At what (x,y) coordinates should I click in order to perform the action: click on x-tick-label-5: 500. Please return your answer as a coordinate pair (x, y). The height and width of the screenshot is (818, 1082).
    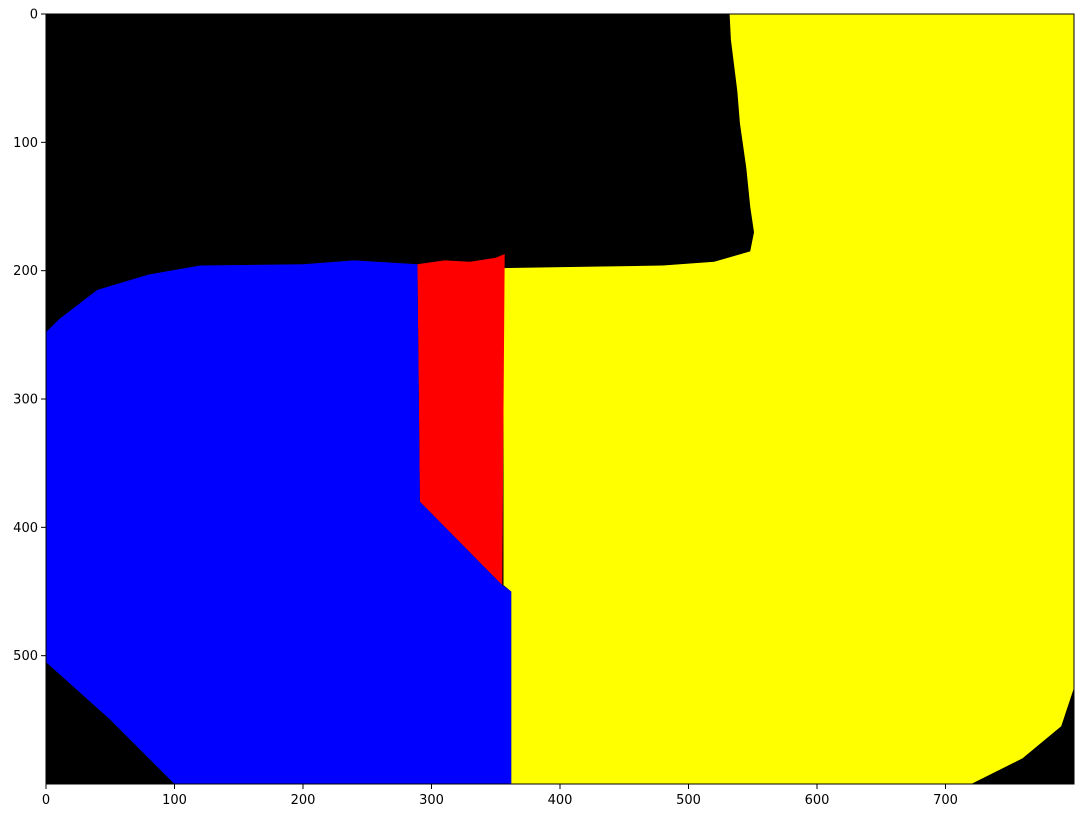
    Looking at the image, I should click on (688, 800).